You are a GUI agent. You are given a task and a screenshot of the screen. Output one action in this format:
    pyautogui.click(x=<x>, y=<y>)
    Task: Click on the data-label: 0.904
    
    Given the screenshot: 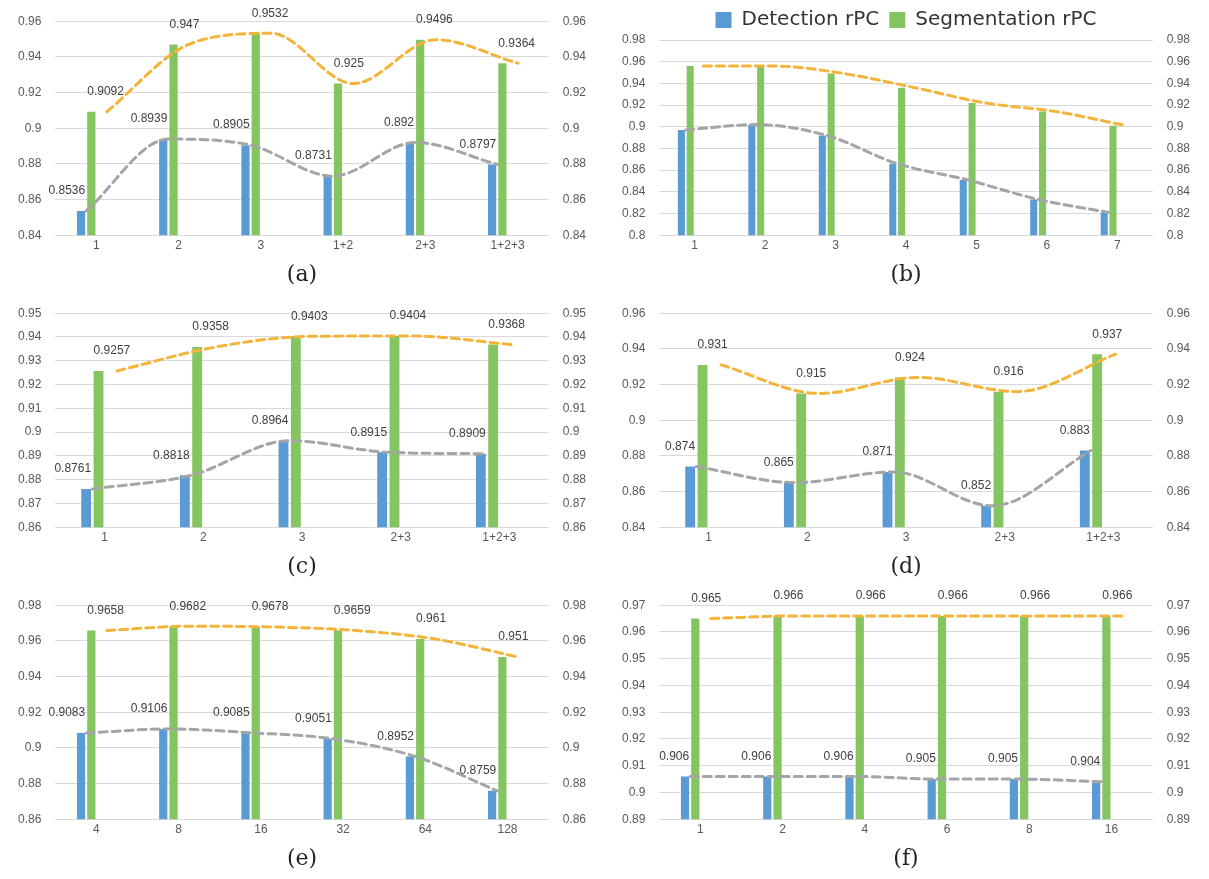 What is the action you would take?
    pyautogui.click(x=1085, y=761)
    